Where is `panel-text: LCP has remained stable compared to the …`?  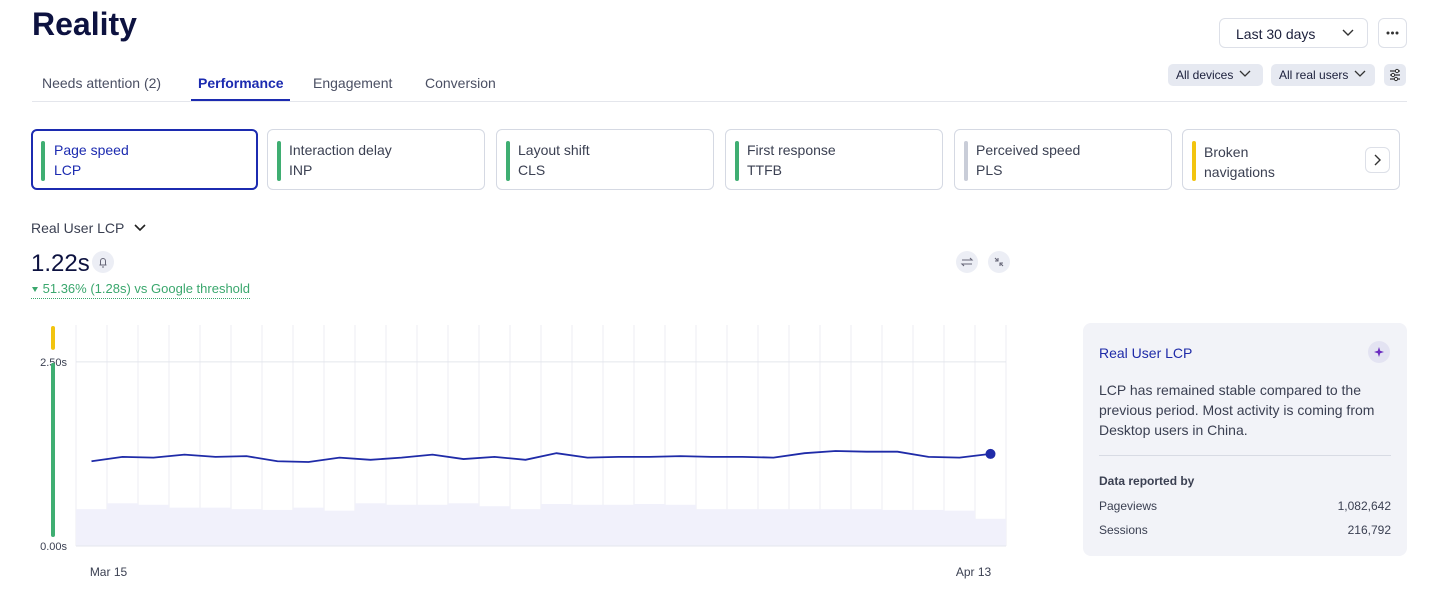 panel-text: LCP has remained stable compared to the … is located at coordinates (1237, 410).